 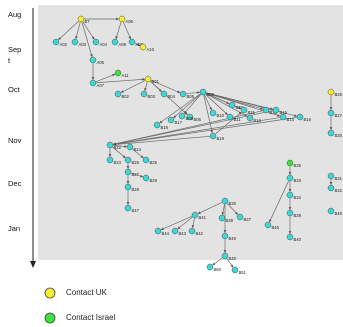 What do you see at coordinates (122, 19) in the screenshot?
I see `node-a06` at bounding box center [122, 19].